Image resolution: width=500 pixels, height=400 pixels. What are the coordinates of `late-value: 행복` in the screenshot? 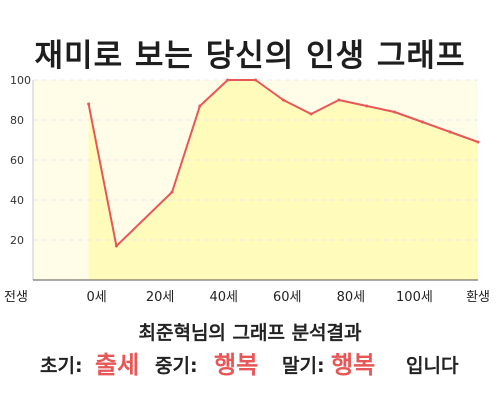 It's located at (353, 365).